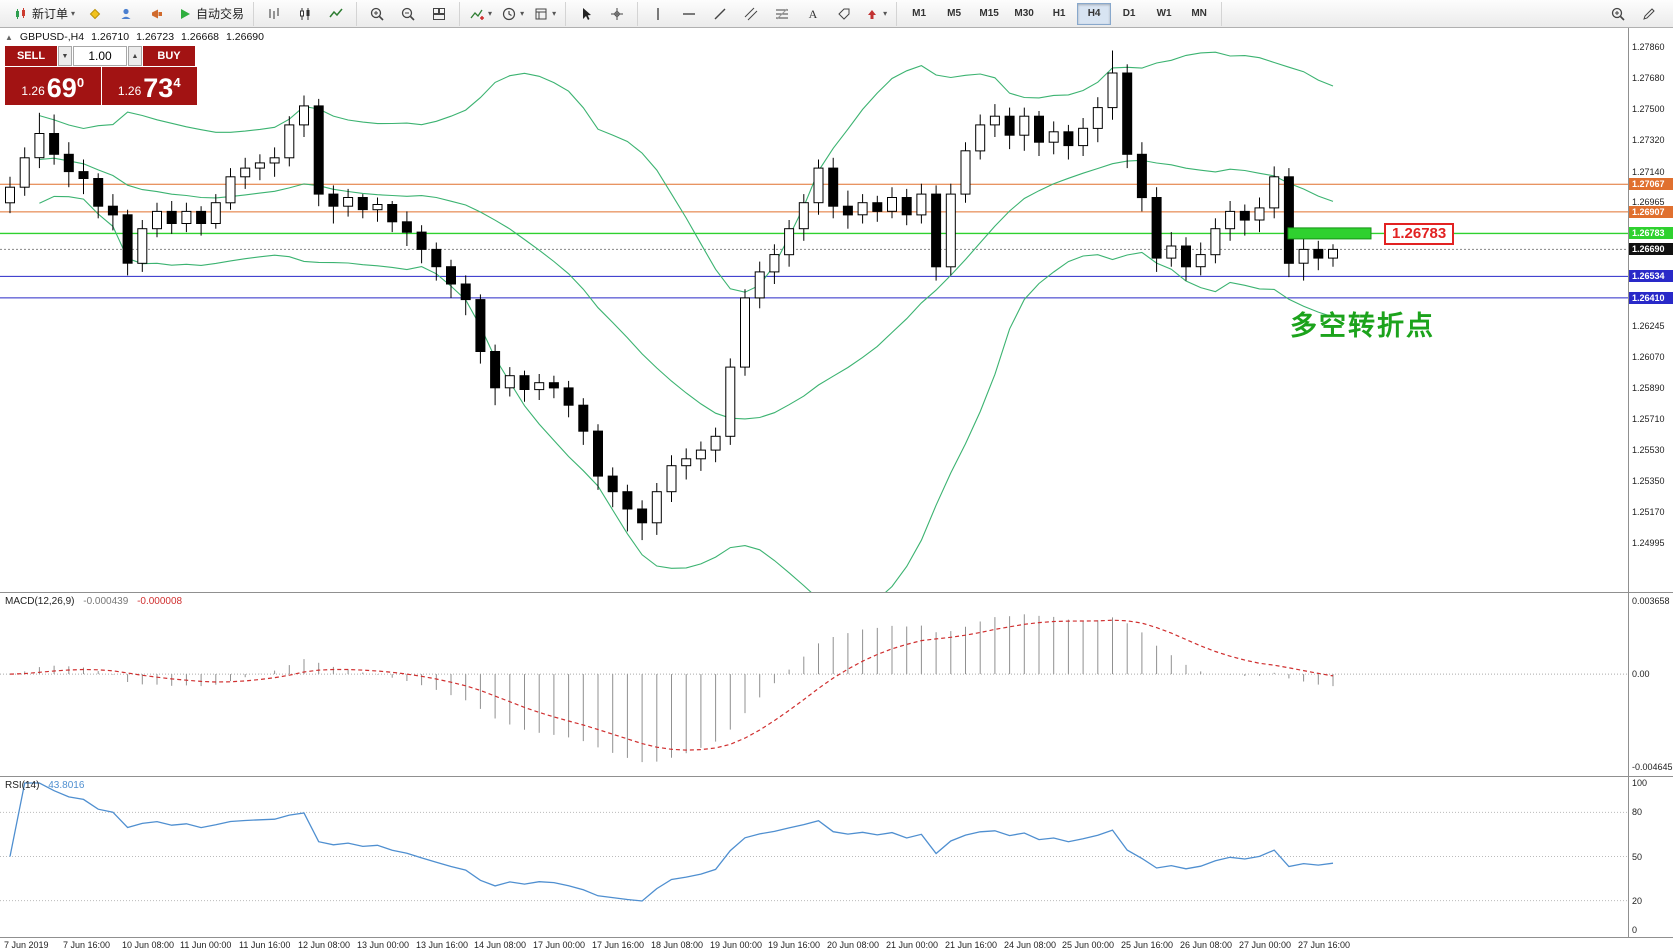 The width and height of the screenshot is (1673, 952). I want to click on price-level-tag: 1.26690, so click(1651, 249).